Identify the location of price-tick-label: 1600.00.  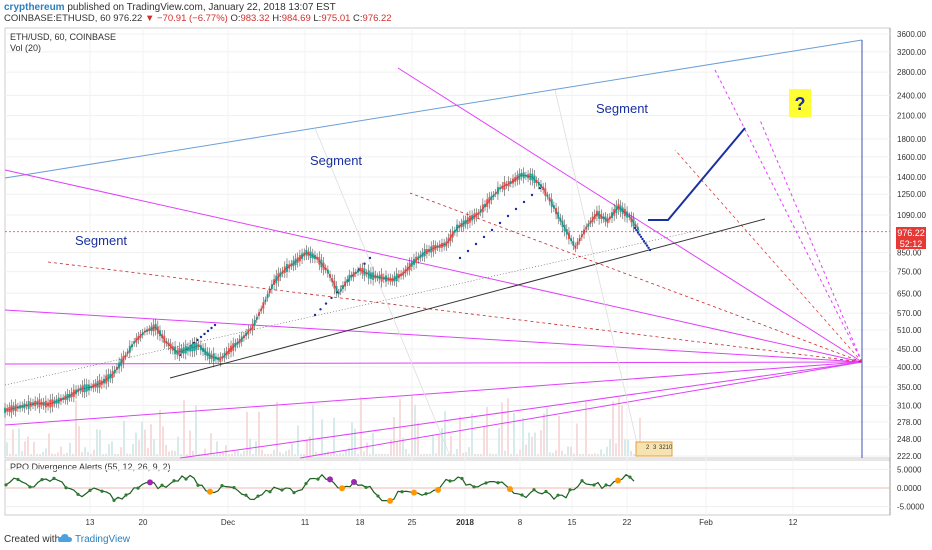
(911, 157).